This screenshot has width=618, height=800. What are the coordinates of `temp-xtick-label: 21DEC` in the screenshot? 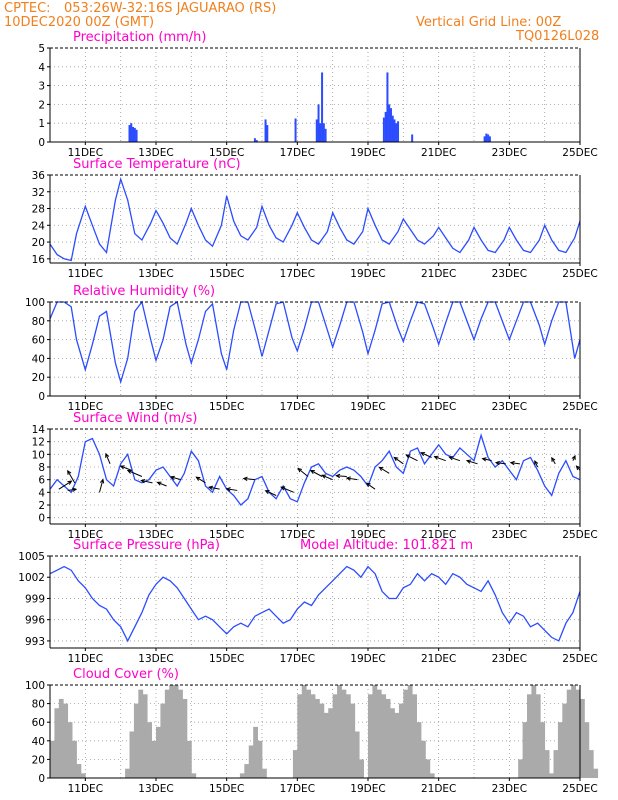 It's located at (438, 274).